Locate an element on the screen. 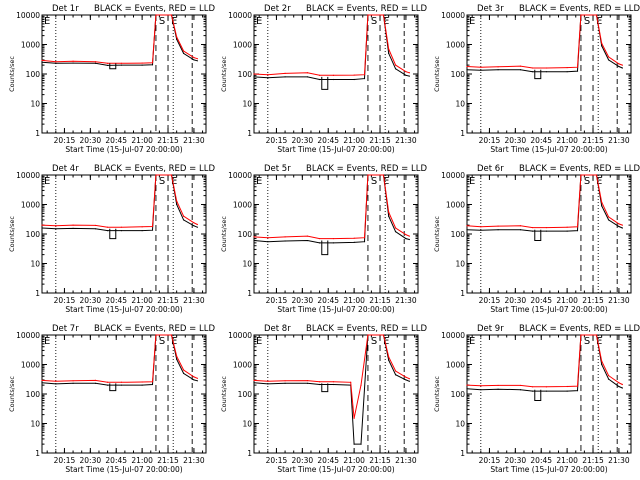 This screenshot has height=480, width=640. series-line-lld is located at coordinates (544, 201).